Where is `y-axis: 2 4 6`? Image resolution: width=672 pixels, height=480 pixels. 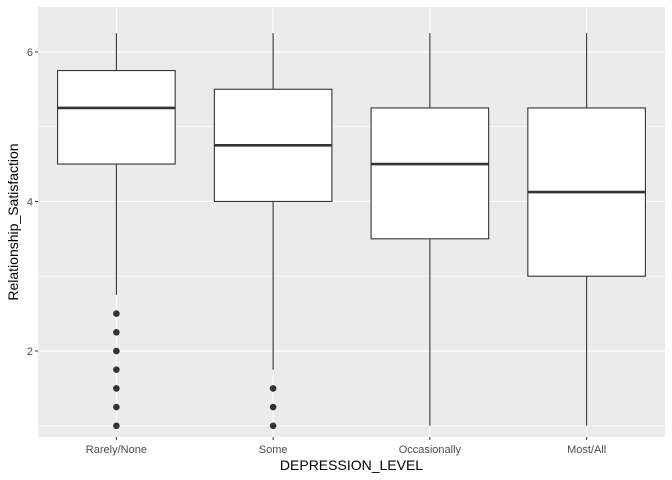
y-axis: 2 4 6 is located at coordinates (32, 202).